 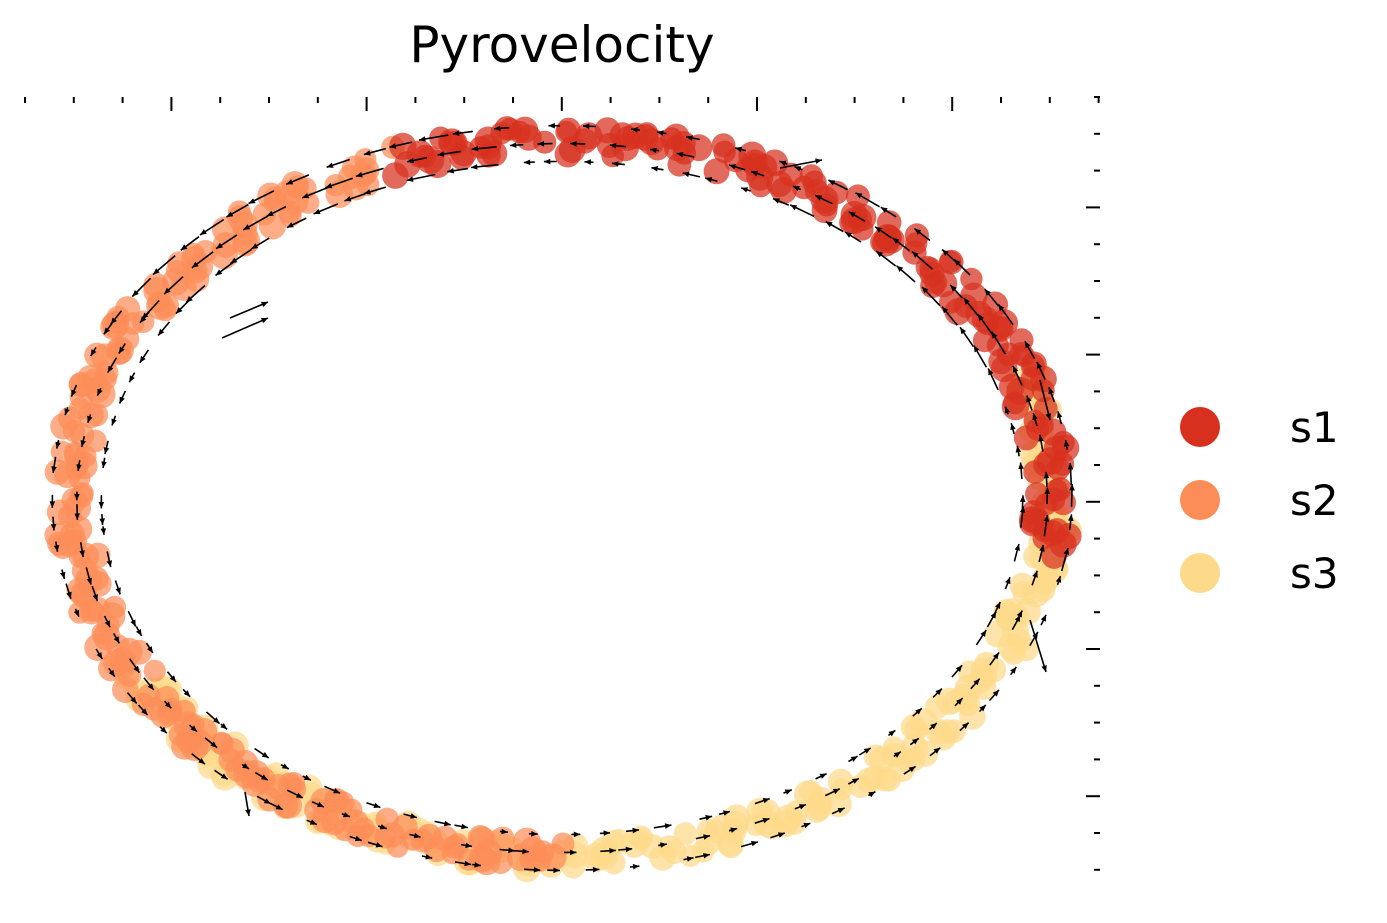 I want to click on legend: s1 s2 s3, so click(x=1259, y=500).